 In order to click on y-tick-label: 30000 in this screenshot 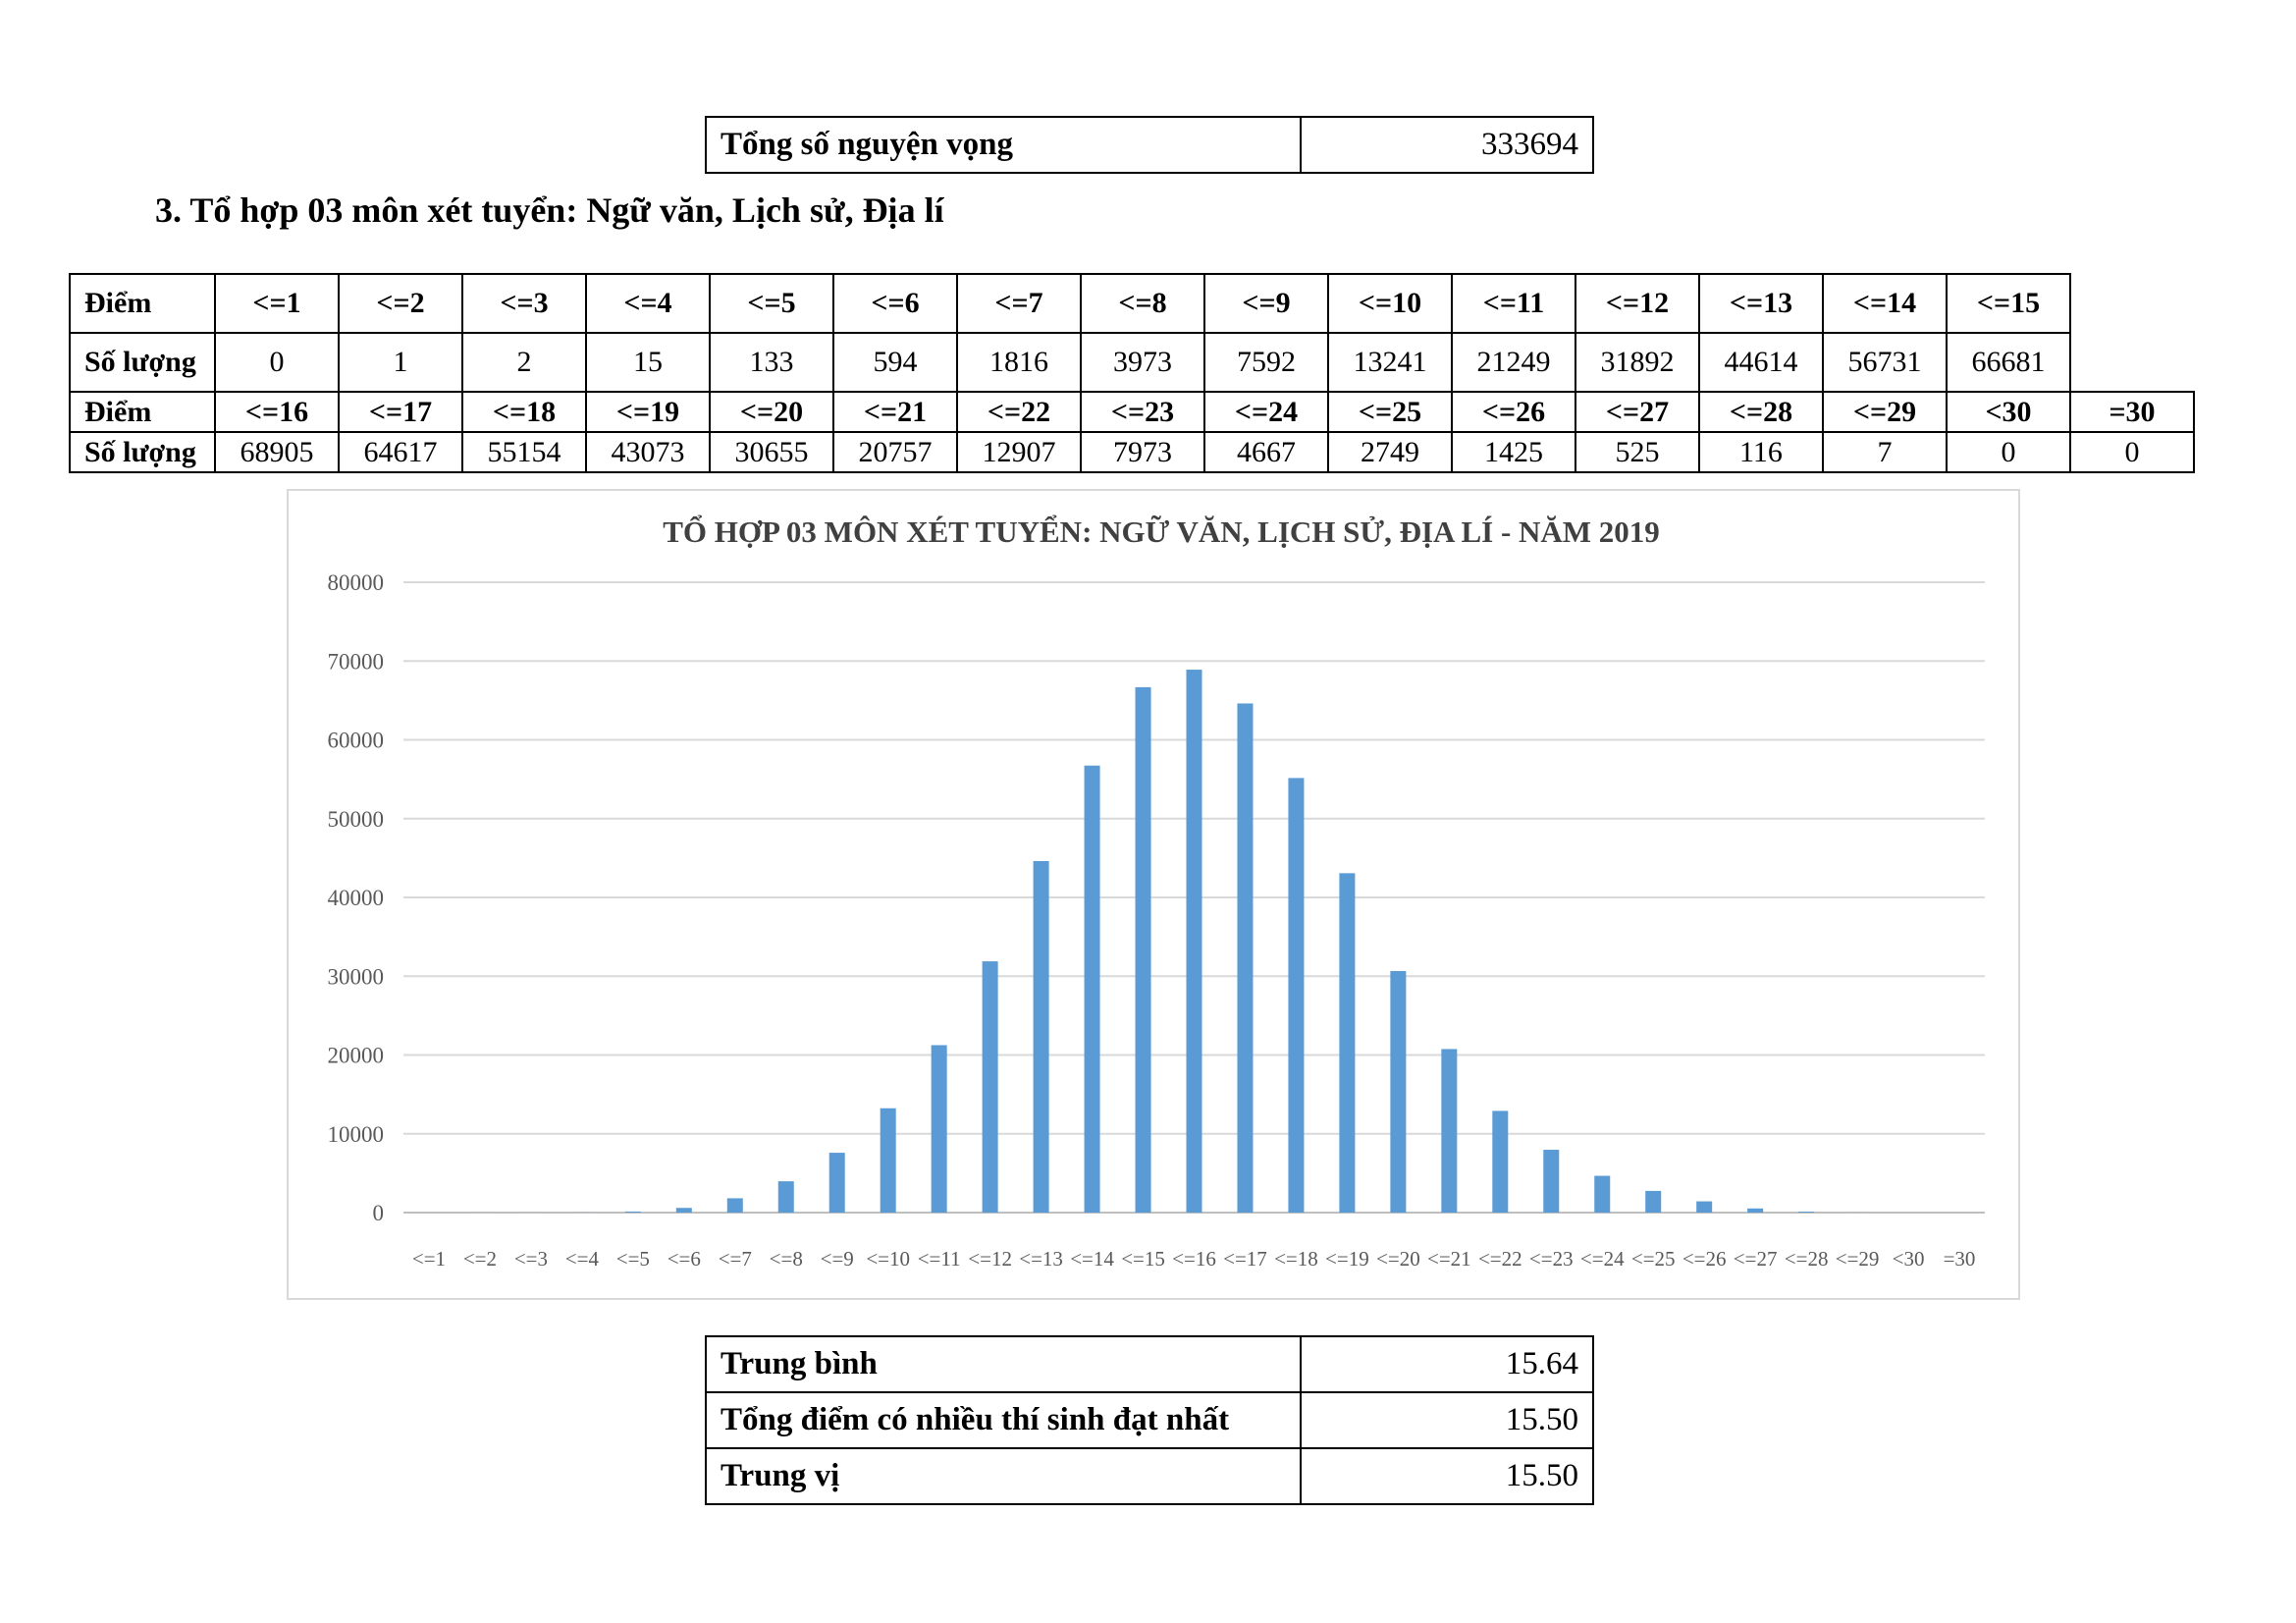, I will do `click(357, 976)`.